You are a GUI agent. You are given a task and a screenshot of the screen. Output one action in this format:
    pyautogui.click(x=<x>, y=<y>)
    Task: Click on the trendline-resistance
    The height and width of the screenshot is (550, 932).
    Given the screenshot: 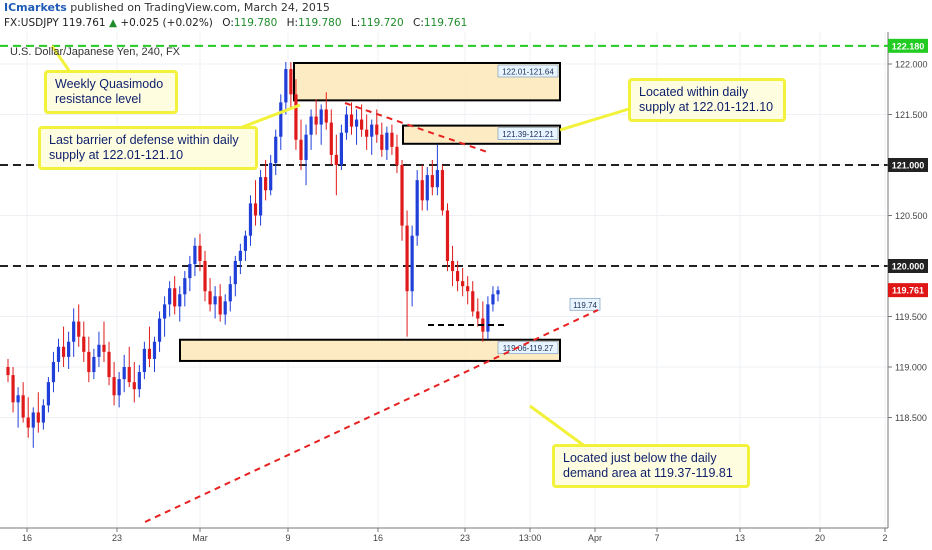 What is the action you would take?
    pyautogui.click(x=417, y=128)
    